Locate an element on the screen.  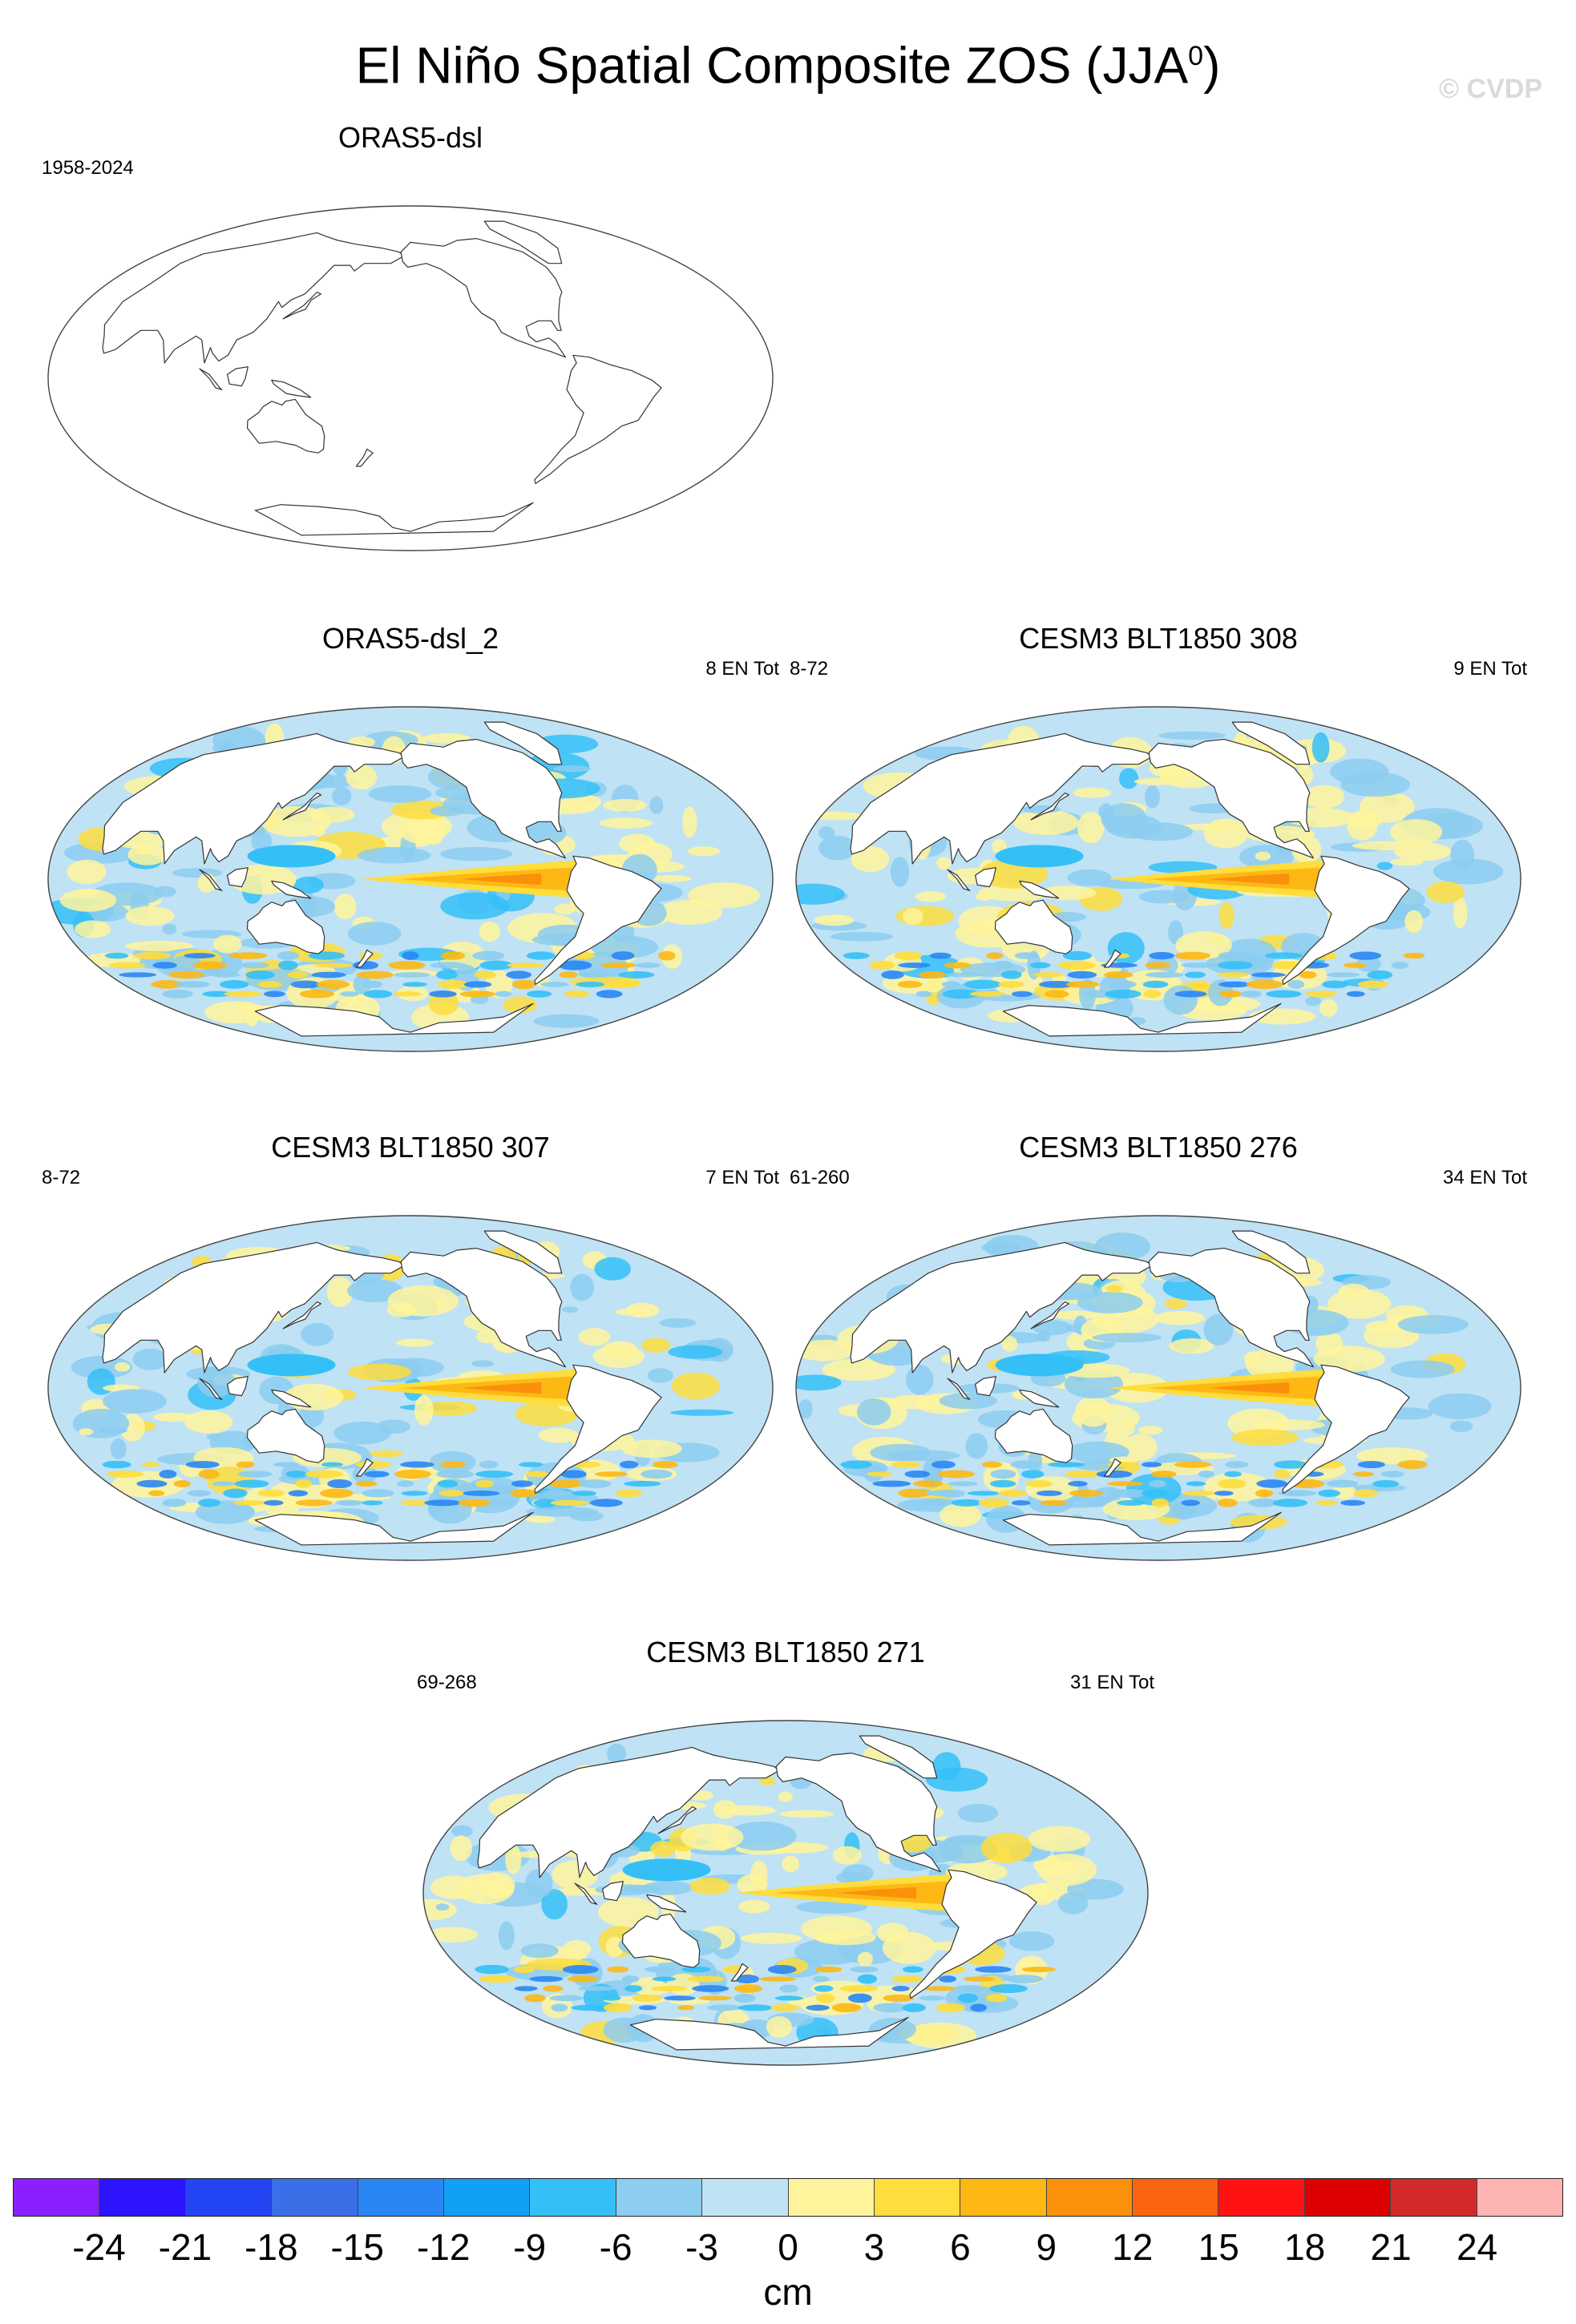
colorbar-tick-label: -21 is located at coordinates (185, 2247).